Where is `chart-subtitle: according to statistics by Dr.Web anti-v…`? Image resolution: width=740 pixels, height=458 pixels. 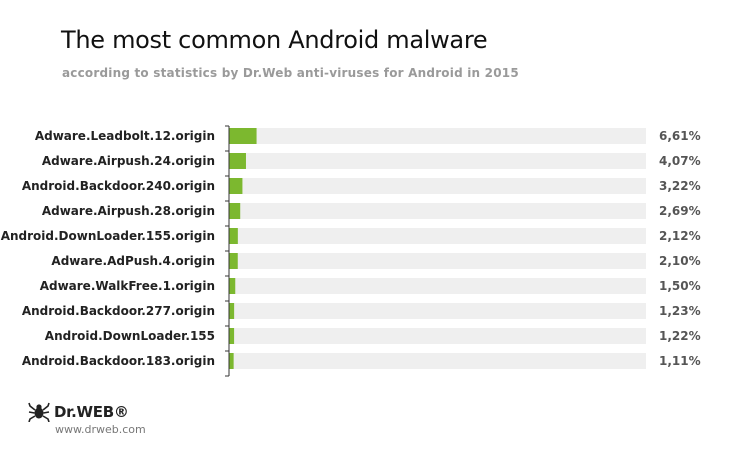
chart-subtitle: according to statistics by Dr.Web anti-v… is located at coordinates (290, 73).